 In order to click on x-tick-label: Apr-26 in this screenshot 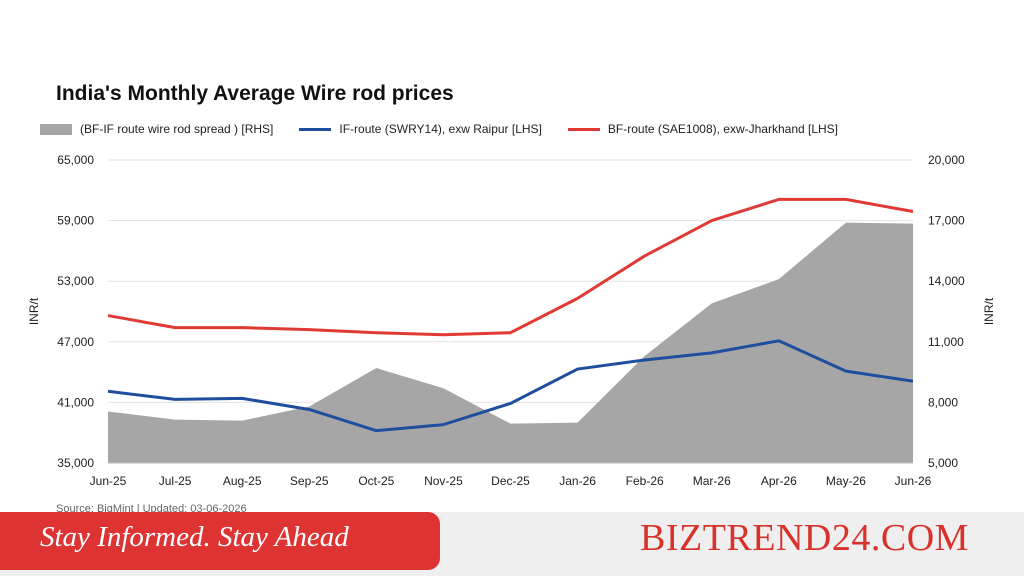, I will do `click(779, 481)`.